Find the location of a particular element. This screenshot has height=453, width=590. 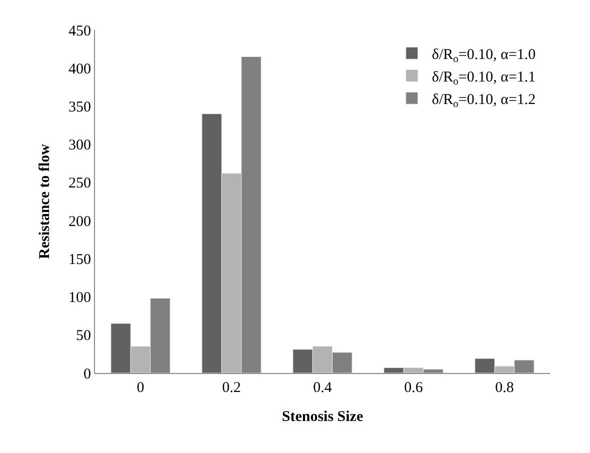

y-tick-label: 300 is located at coordinates (79, 146).